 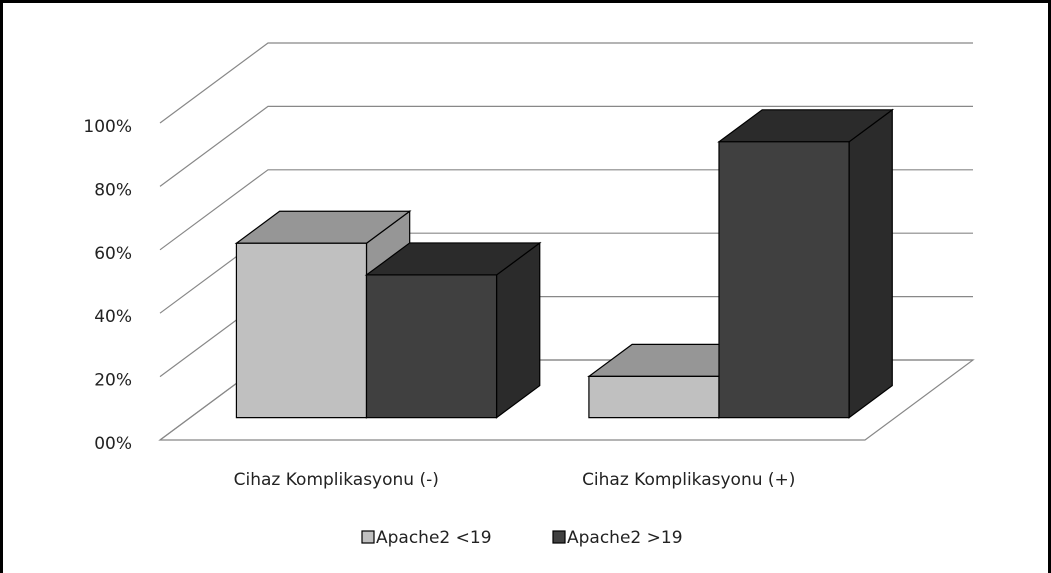 I want to click on y-tick-label: 80%, so click(x=113, y=190).